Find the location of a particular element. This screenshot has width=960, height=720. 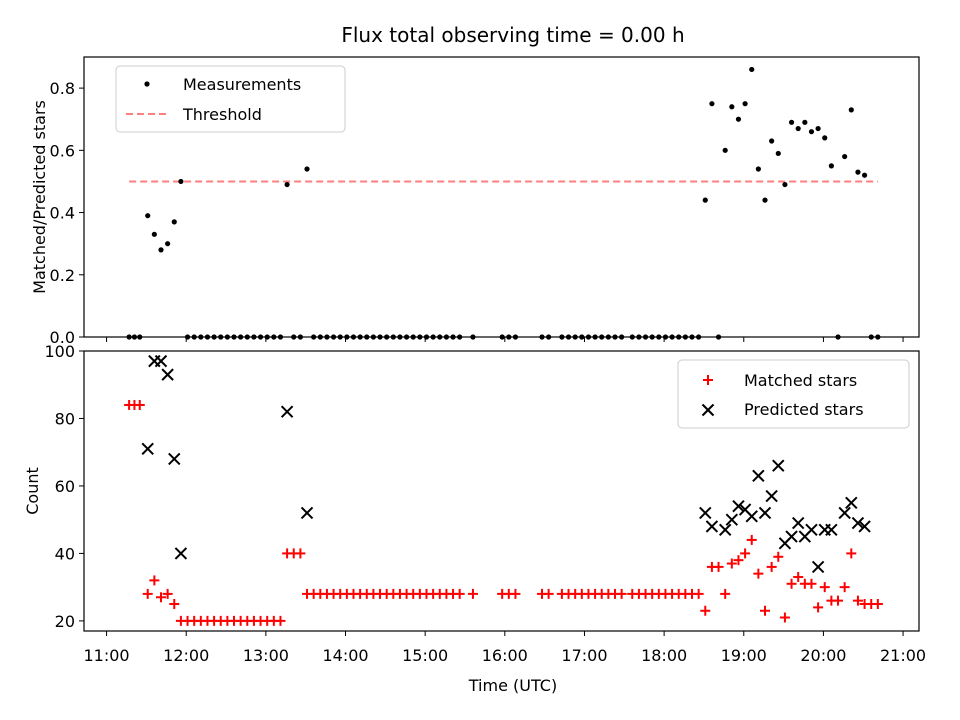

ratio-legend: Measurements Threshold is located at coordinates (230, 99).